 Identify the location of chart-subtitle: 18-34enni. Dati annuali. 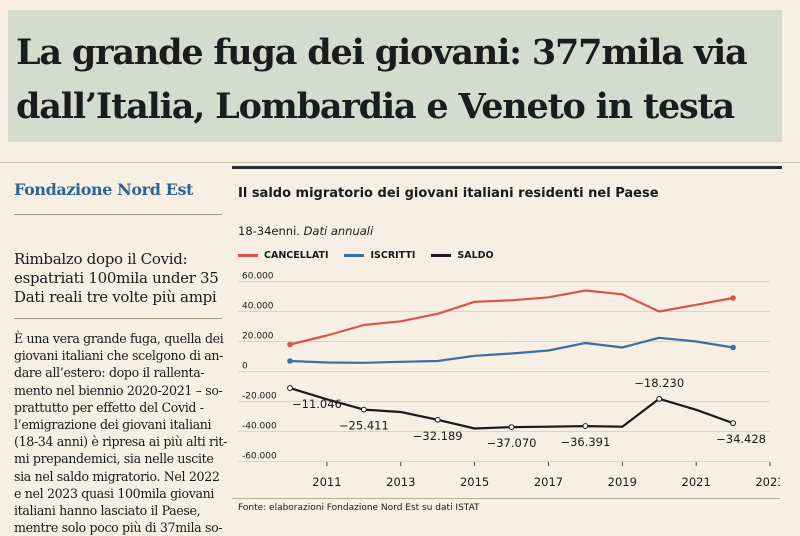
(305, 231).